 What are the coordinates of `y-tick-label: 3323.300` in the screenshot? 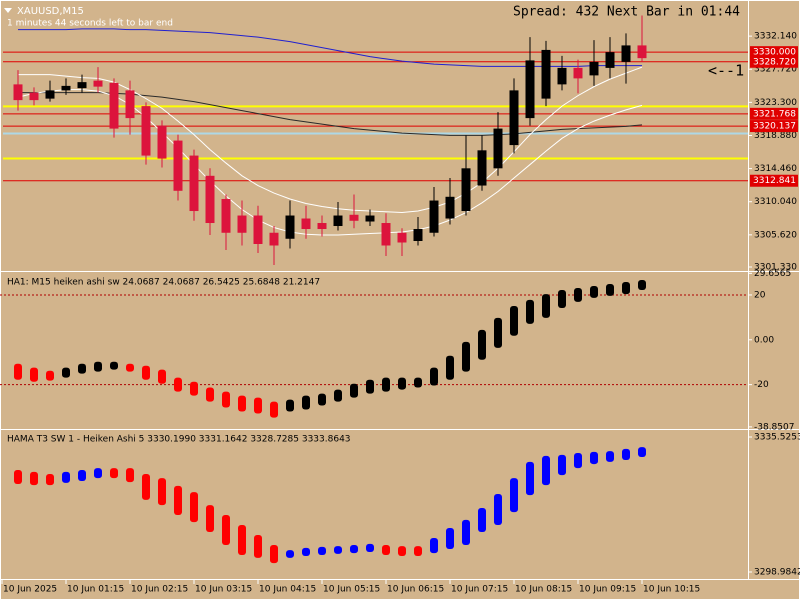 It's located at (775, 103).